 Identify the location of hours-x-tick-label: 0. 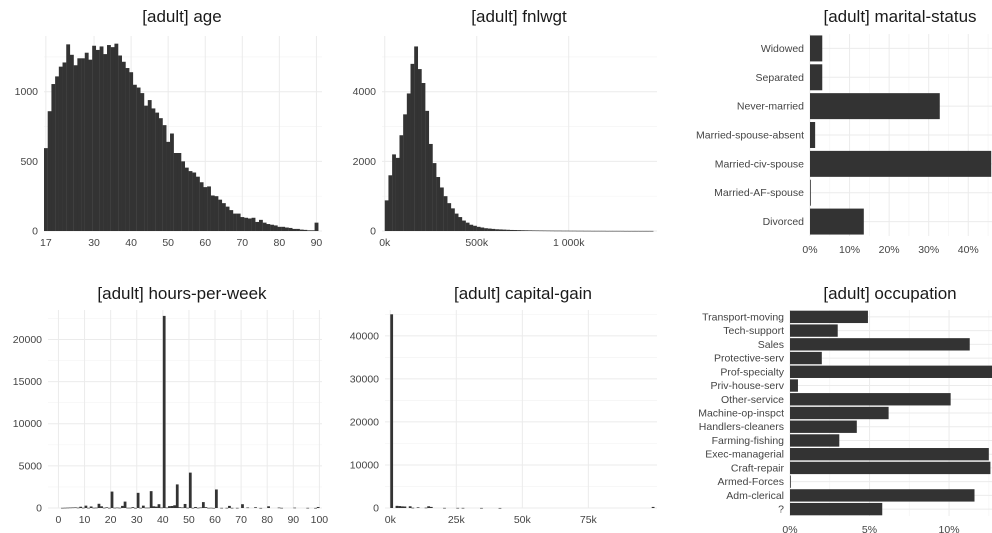
(59, 520).